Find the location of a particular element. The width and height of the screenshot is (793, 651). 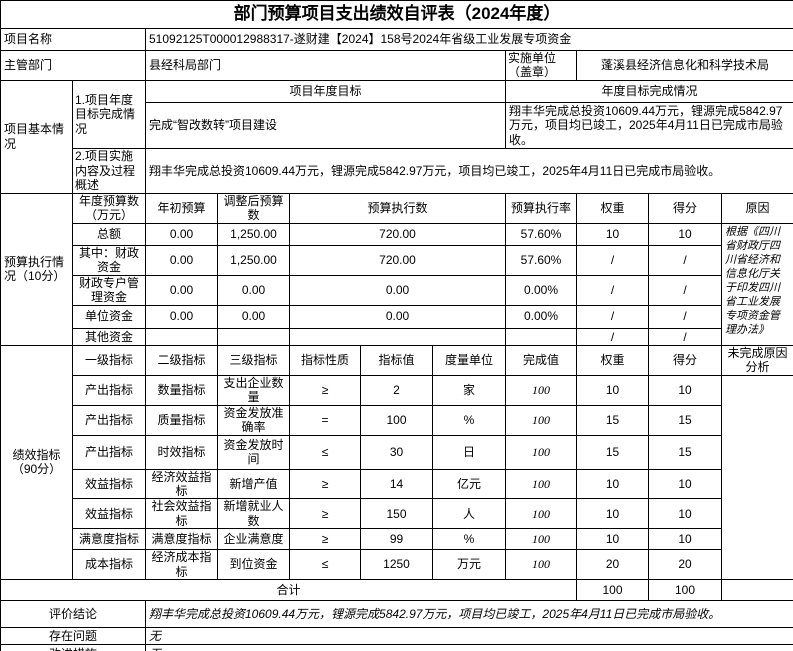

indicator-cell: 满意度指标 is located at coordinates (109, 539).